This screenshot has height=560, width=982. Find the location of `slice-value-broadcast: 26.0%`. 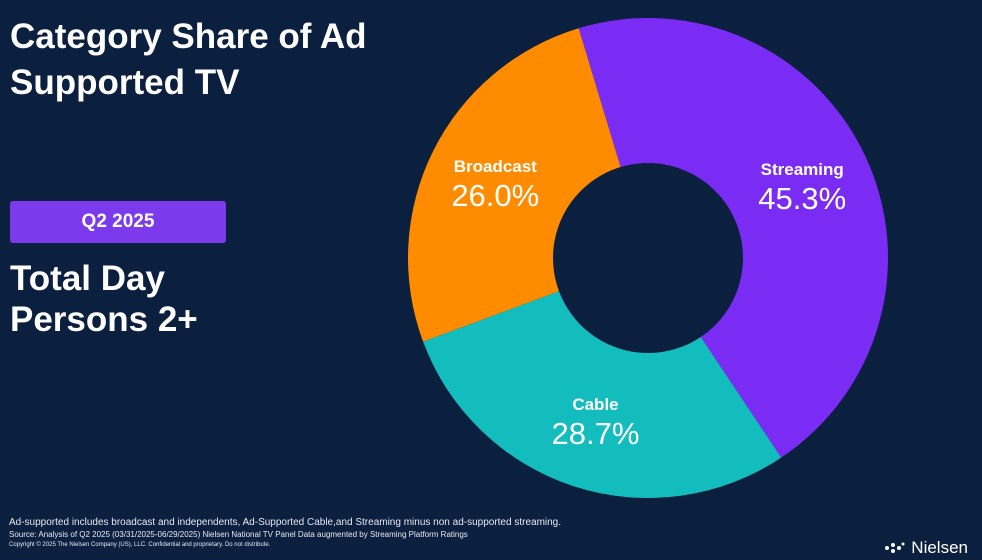

slice-value-broadcast: 26.0% is located at coordinates (495, 195).